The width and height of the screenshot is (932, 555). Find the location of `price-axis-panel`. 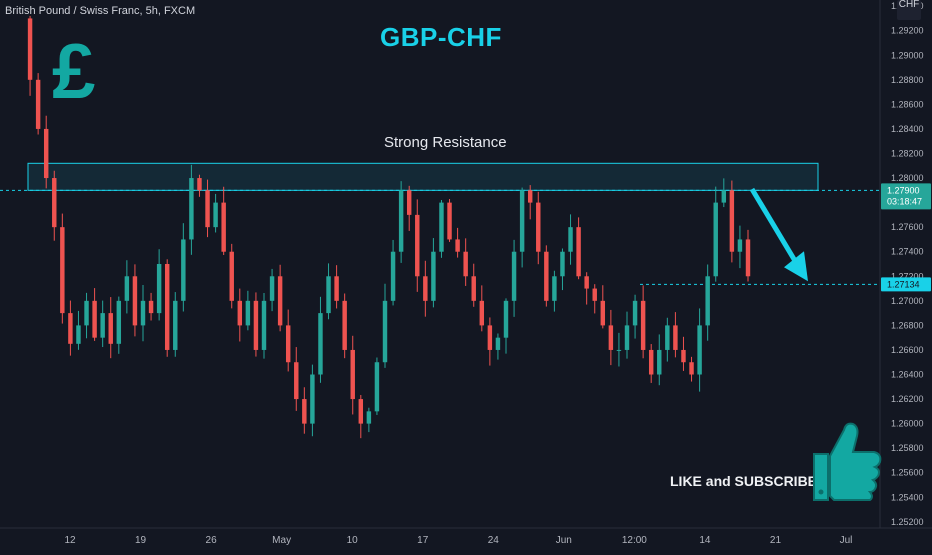

price-axis-panel is located at coordinates (906, 275).